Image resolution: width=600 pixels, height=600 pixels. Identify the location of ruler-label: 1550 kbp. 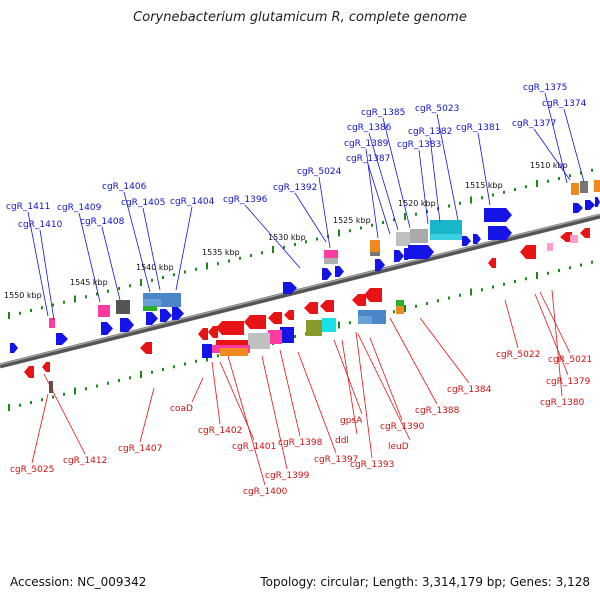
(23, 295).